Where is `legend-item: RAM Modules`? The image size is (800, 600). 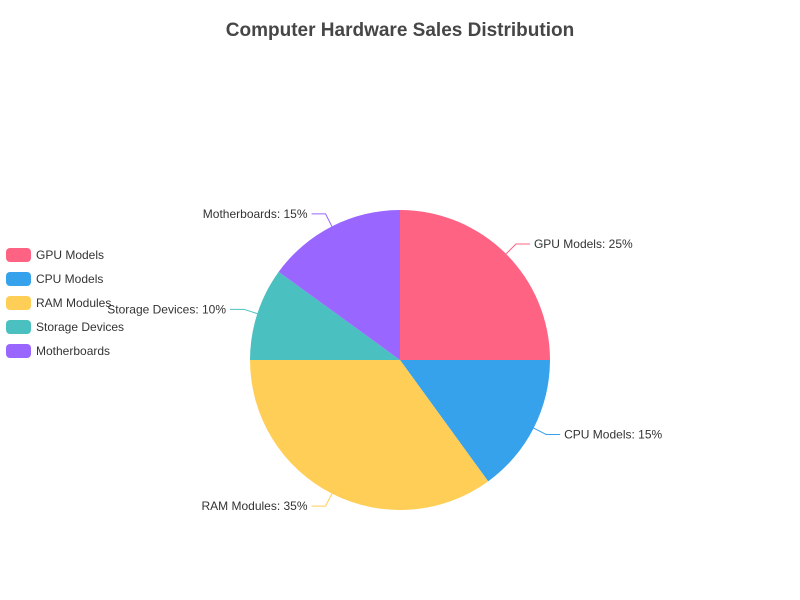
legend-item: RAM Modules is located at coordinates (65, 303).